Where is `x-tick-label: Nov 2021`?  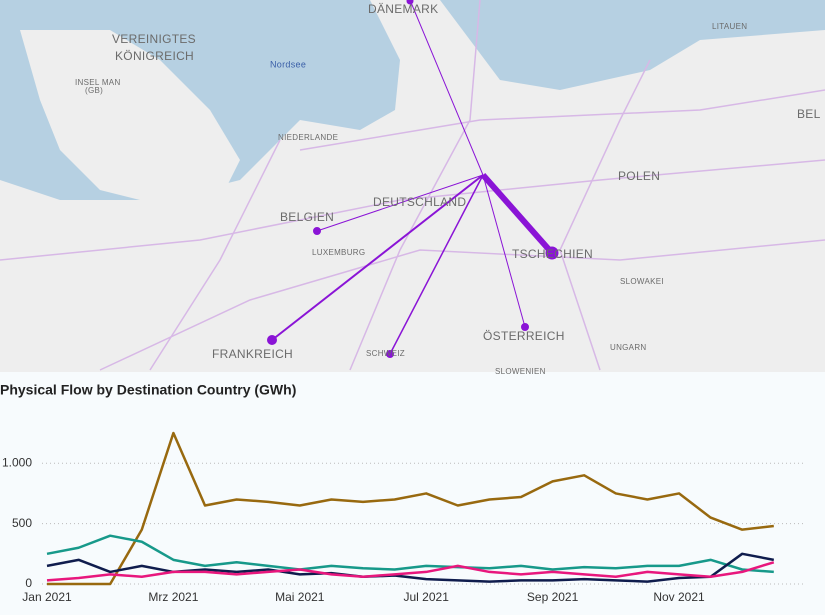
x-tick-label: Nov 2021 is located at coordinates (679, 597).